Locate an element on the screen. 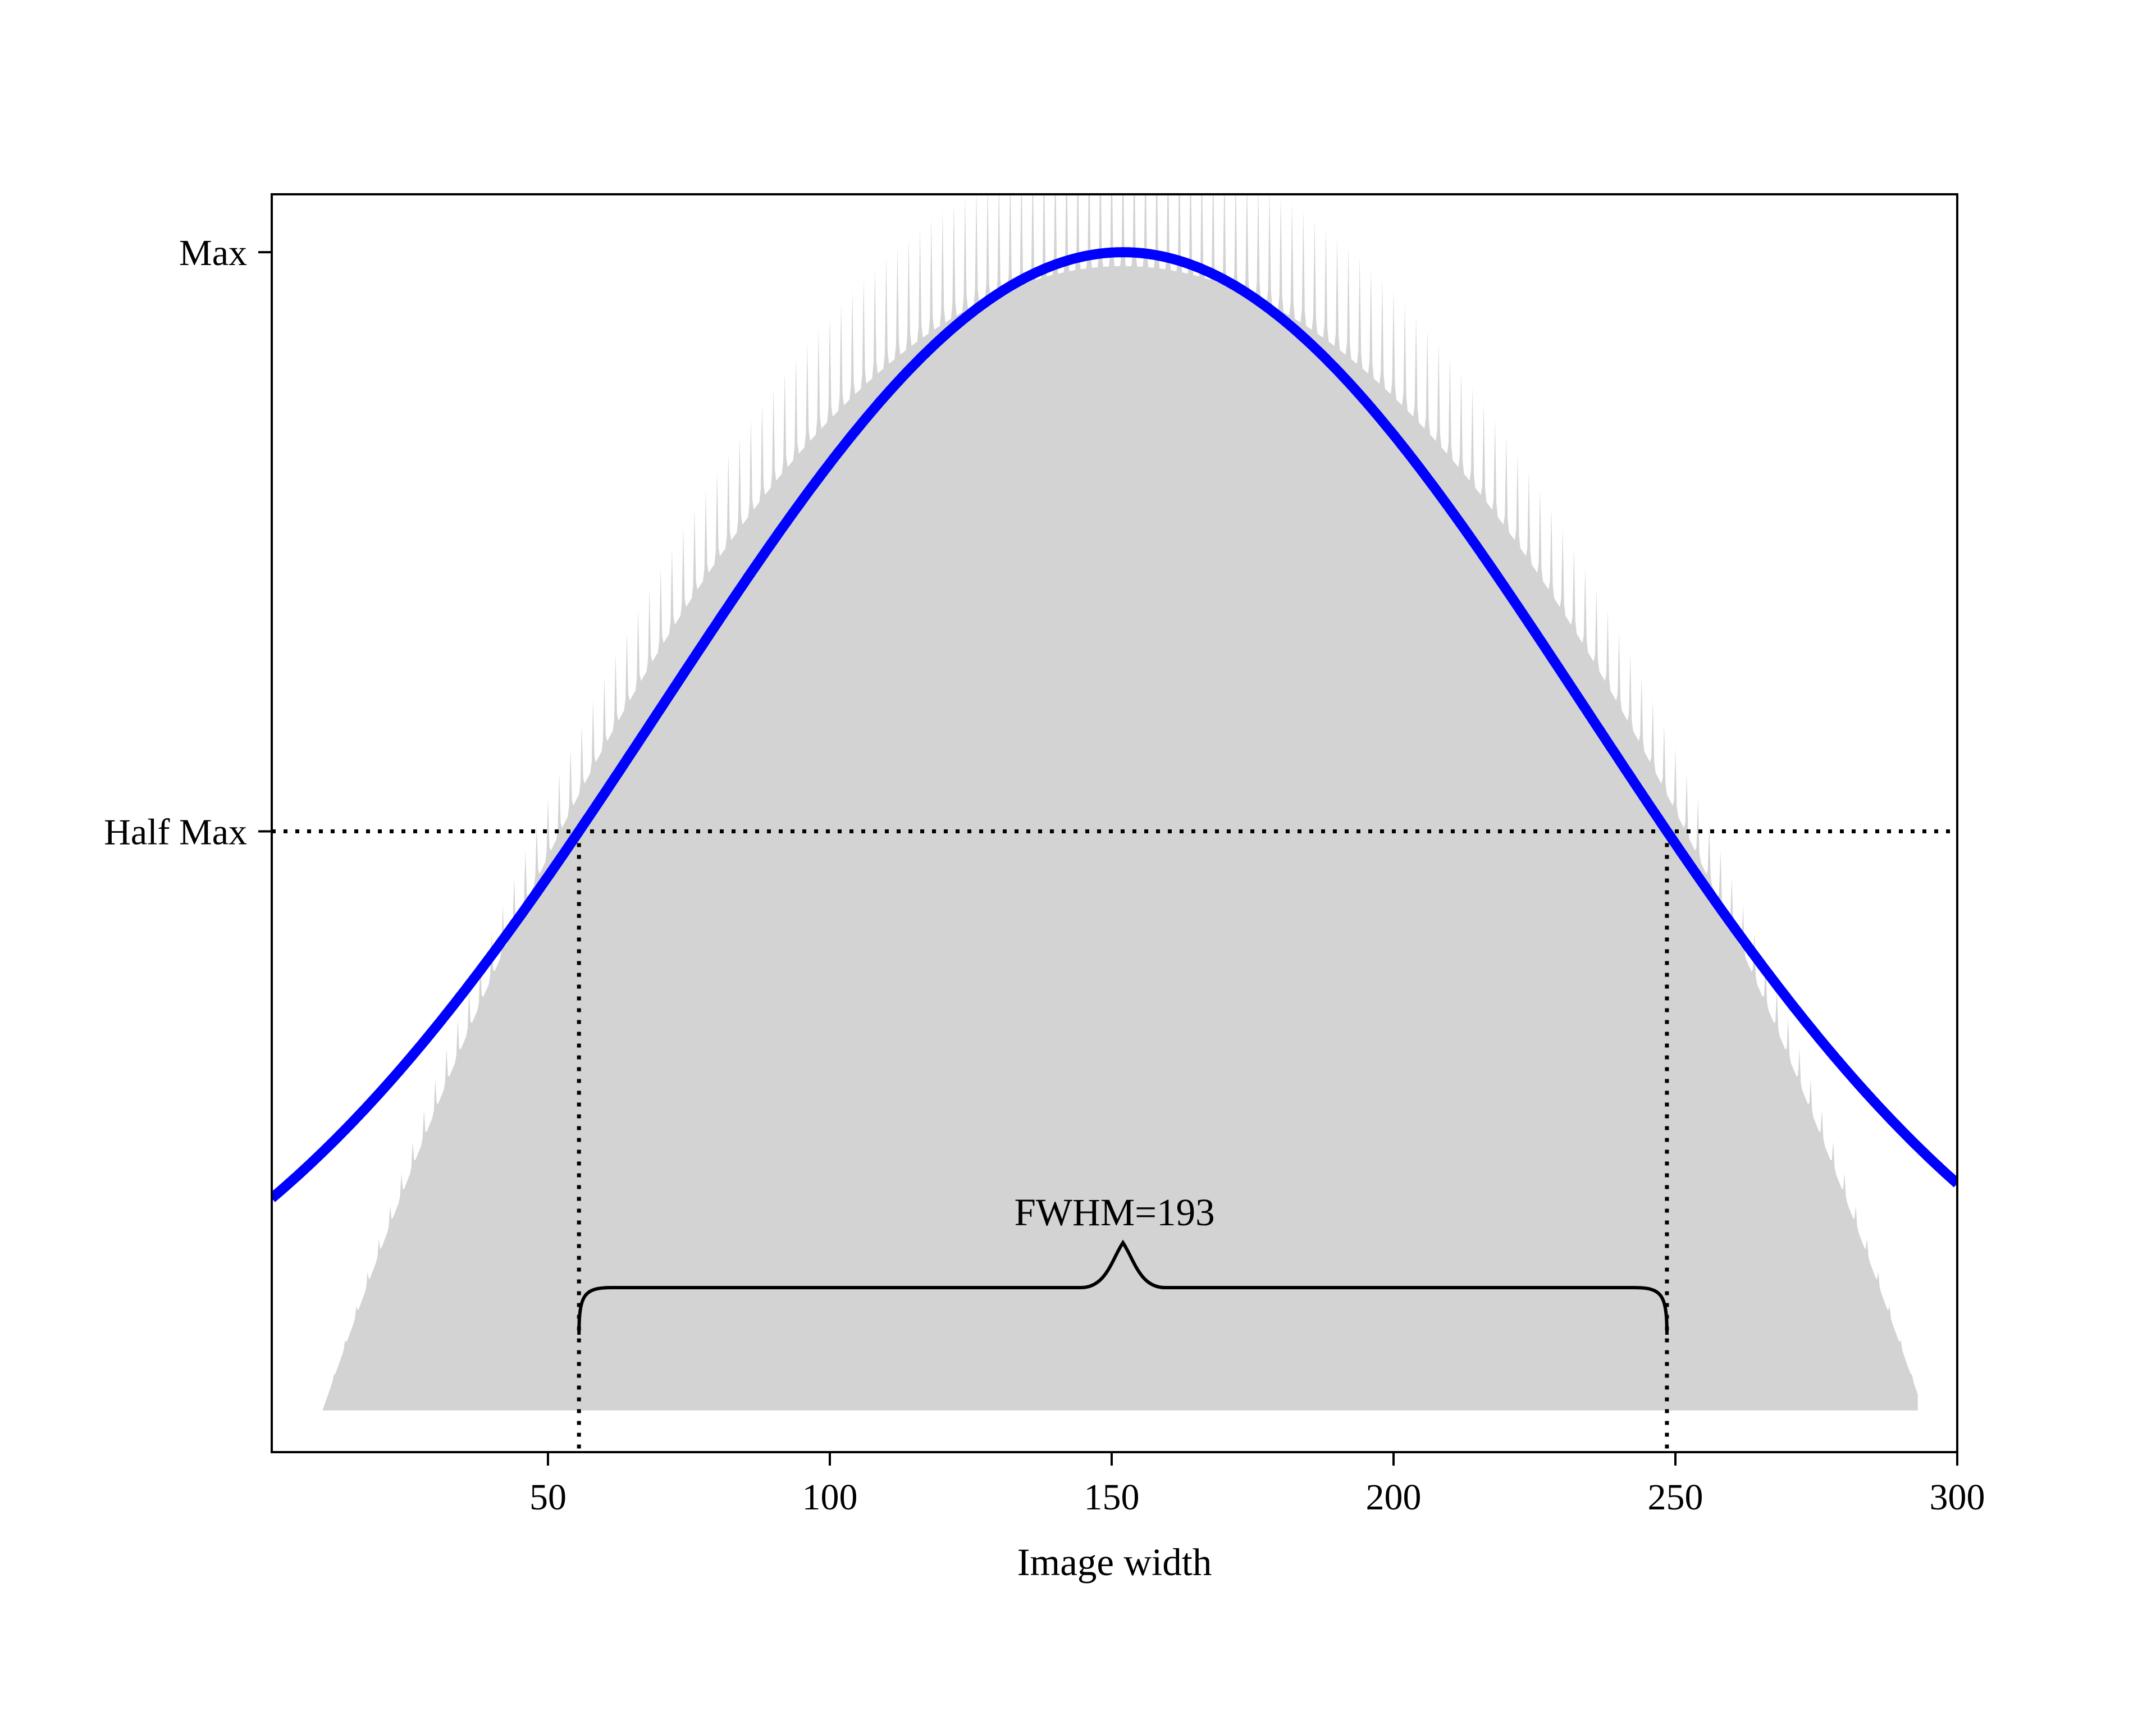  fwhm-annotation: FWHM=193 is located at coordinates (1115, 1212).